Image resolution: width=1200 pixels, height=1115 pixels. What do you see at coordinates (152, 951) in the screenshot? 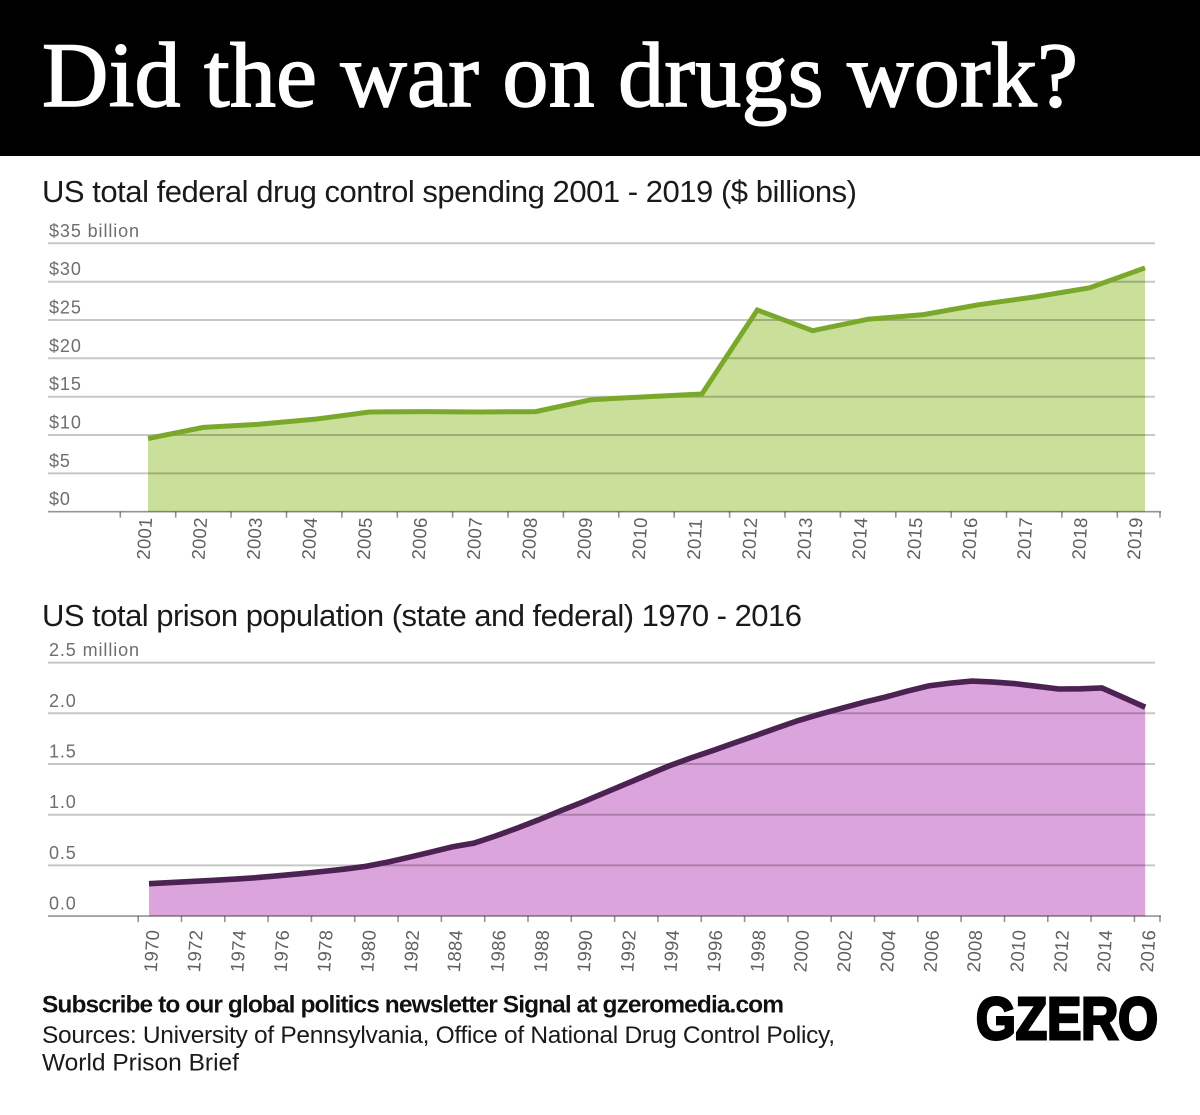
I see `svg-text: 1970` at bounding box center [152, 951].